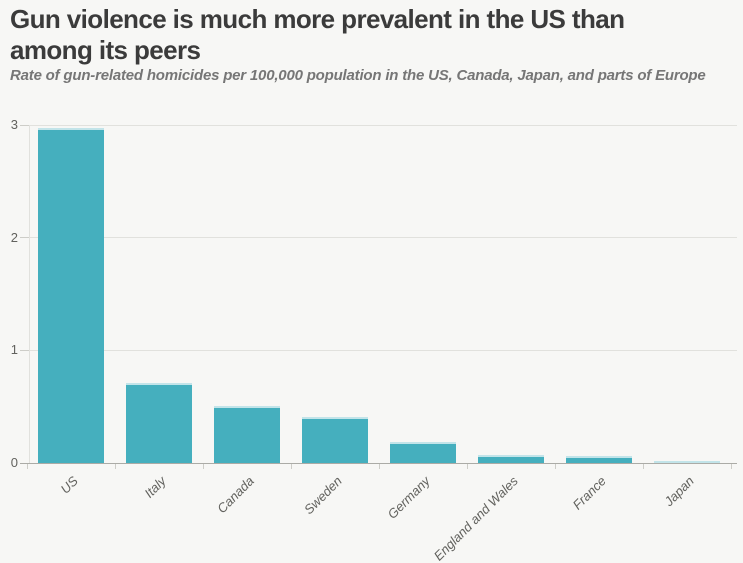 This screenshot has width=743, height=563. What do you see at coordinates (14, 462) in the screenshot?
I see `y-tick-label-0: 0` at bounding box center [14, 462].